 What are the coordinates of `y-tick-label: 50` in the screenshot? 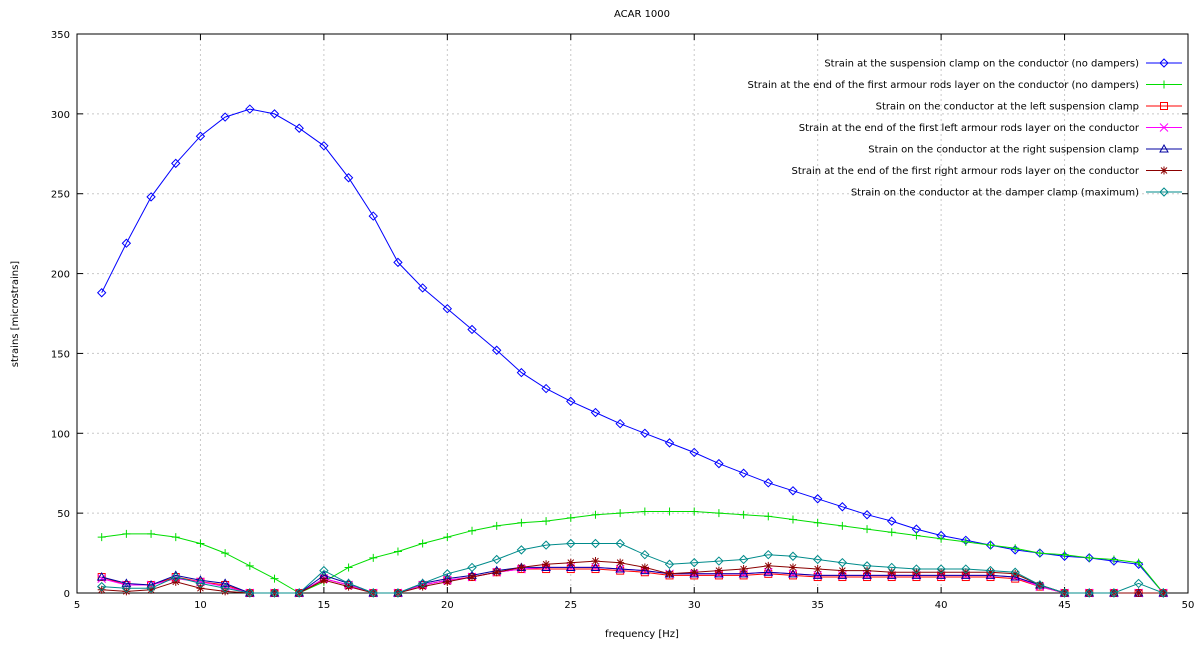 It's located at (63, 514).